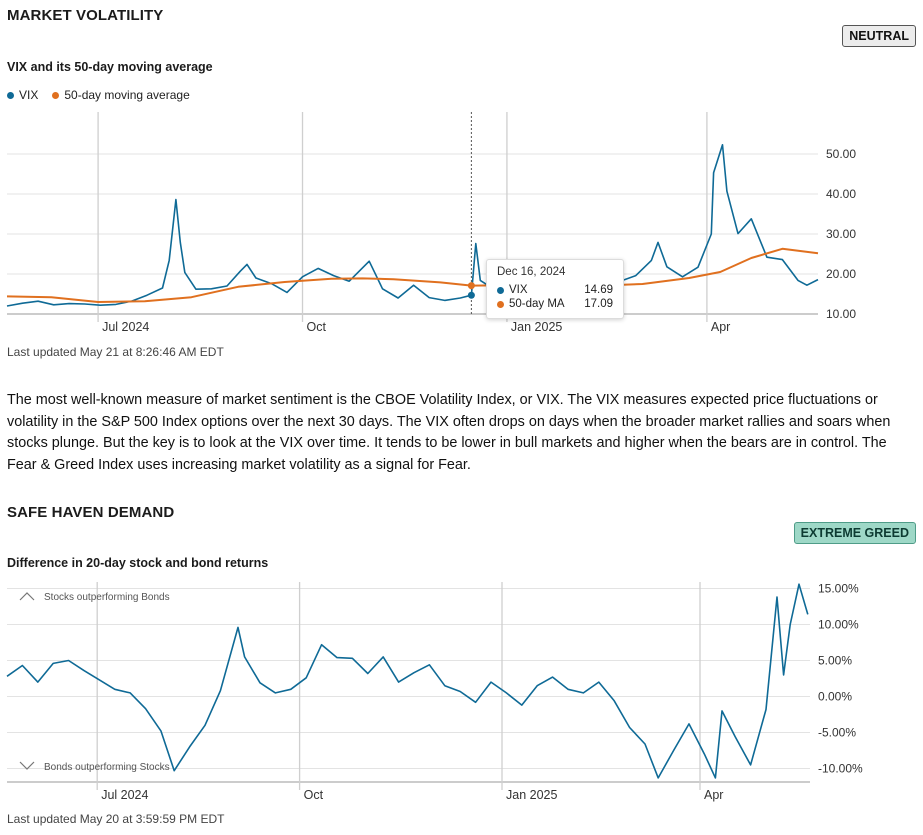 This screenshot has height=835, width=923. I want to click on y-tick-label: 10.00%, so click(838, 625).